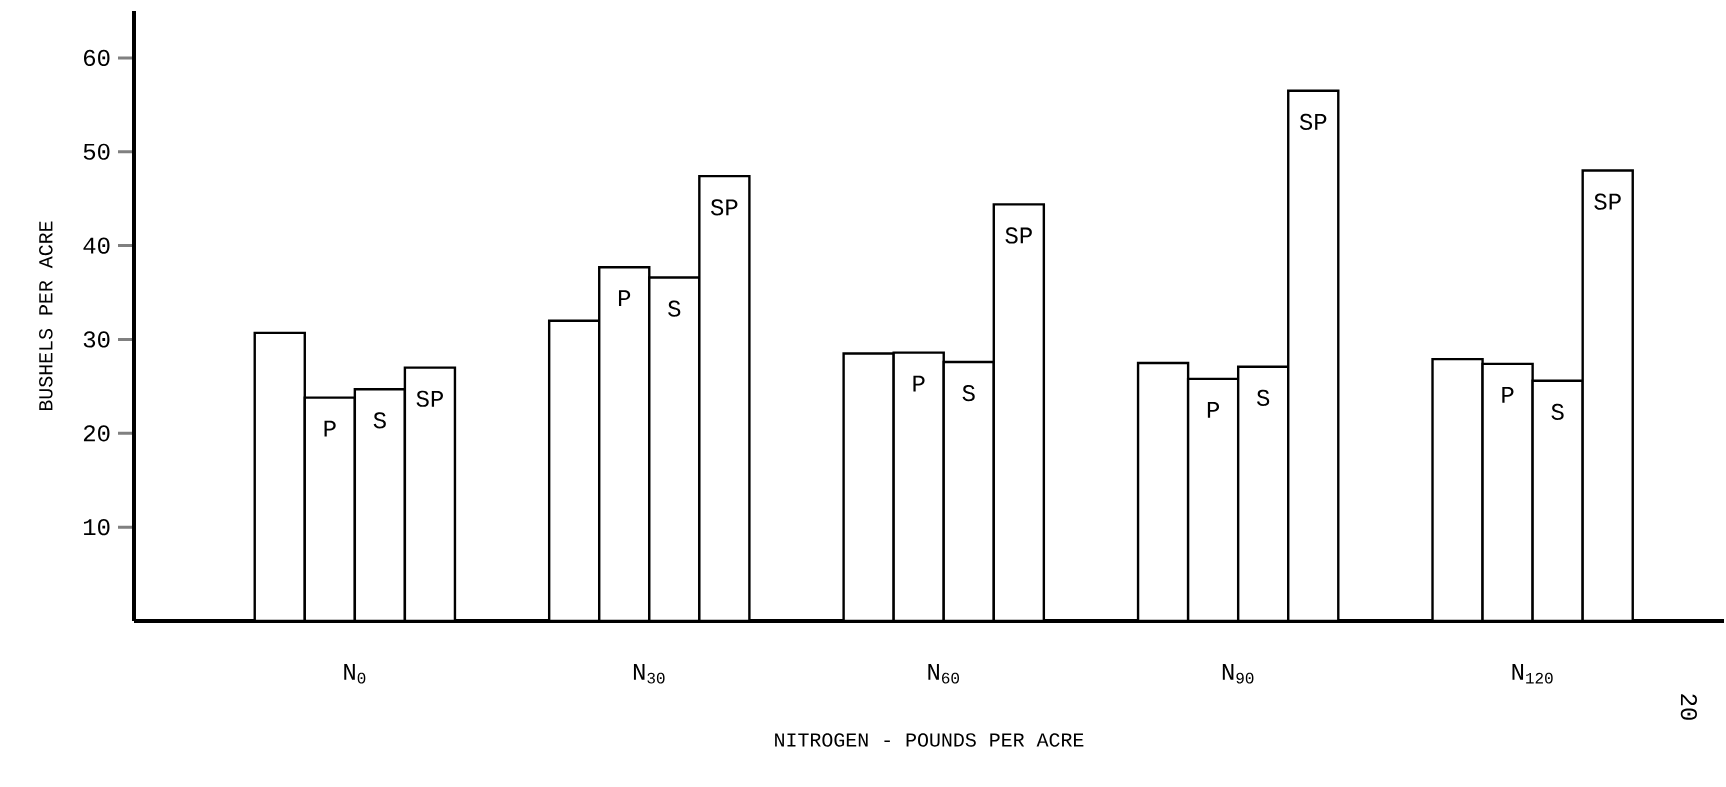 This screenshot has height=787, width=1726. I want to click on series-label: P, so click(624, 298).